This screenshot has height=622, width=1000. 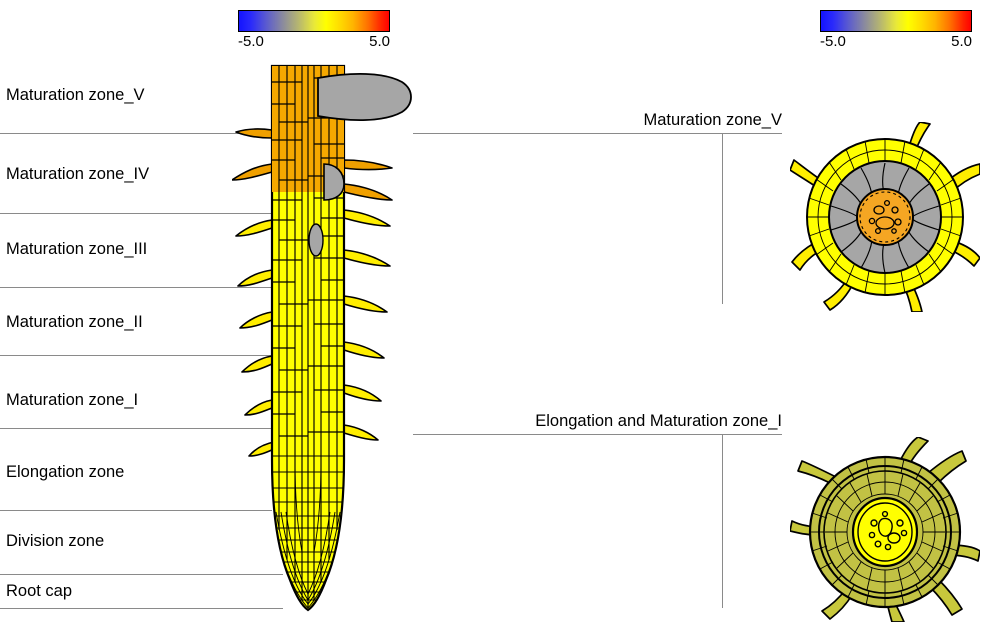 I want to click on lateral-root-large, so click(x=364, y=97).